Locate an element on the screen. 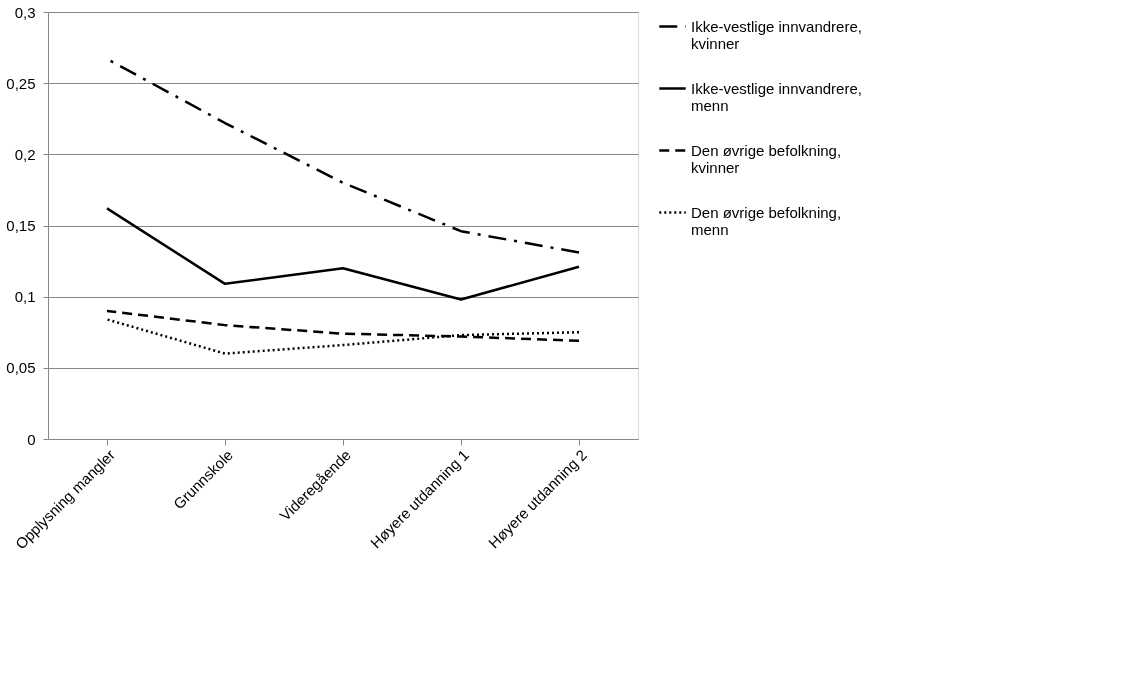  y-tick-label: 0,25 is located at coordinates (21, 83).